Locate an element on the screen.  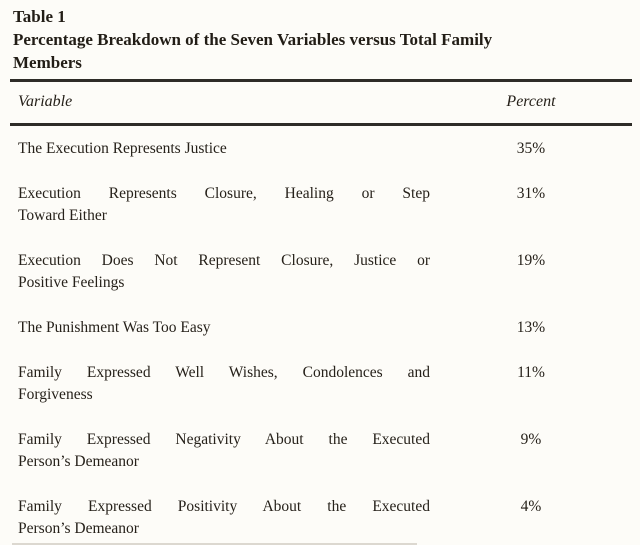
percent-cell: 31% is located at coordinates (531, 193).